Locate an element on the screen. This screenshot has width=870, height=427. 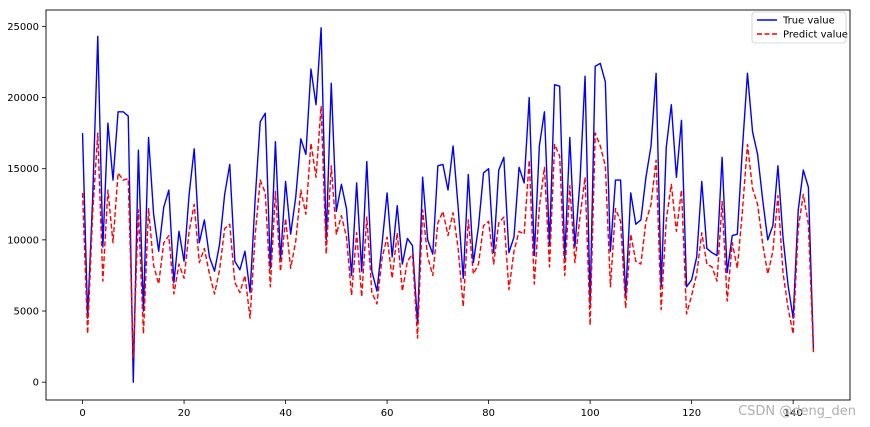
y-tick-label: 5000 is located at coordinates (26, 312).